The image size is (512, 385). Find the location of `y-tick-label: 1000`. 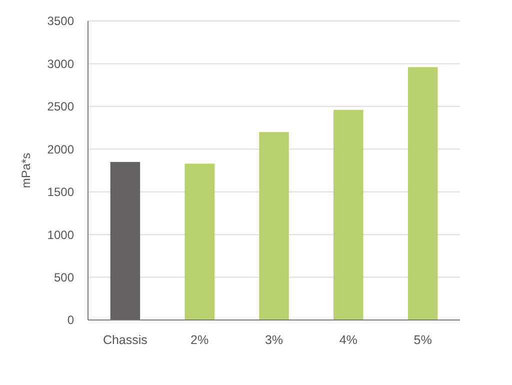

y-tick-label: 1000 is located at coordinates (60, 235).